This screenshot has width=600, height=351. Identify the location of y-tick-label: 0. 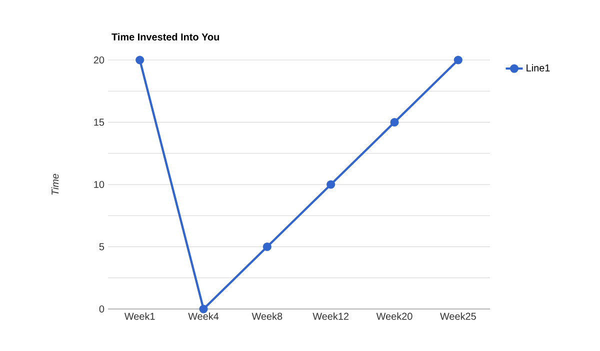
(101, 309).